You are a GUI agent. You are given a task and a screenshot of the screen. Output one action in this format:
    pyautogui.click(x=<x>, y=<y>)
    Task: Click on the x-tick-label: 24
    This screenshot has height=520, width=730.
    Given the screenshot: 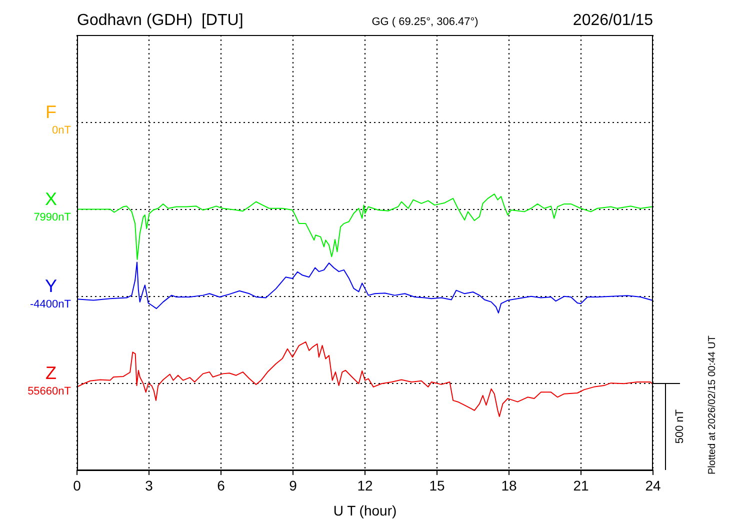 What is the action you would take?
    pyautogui.click(x=653, y=485)
    